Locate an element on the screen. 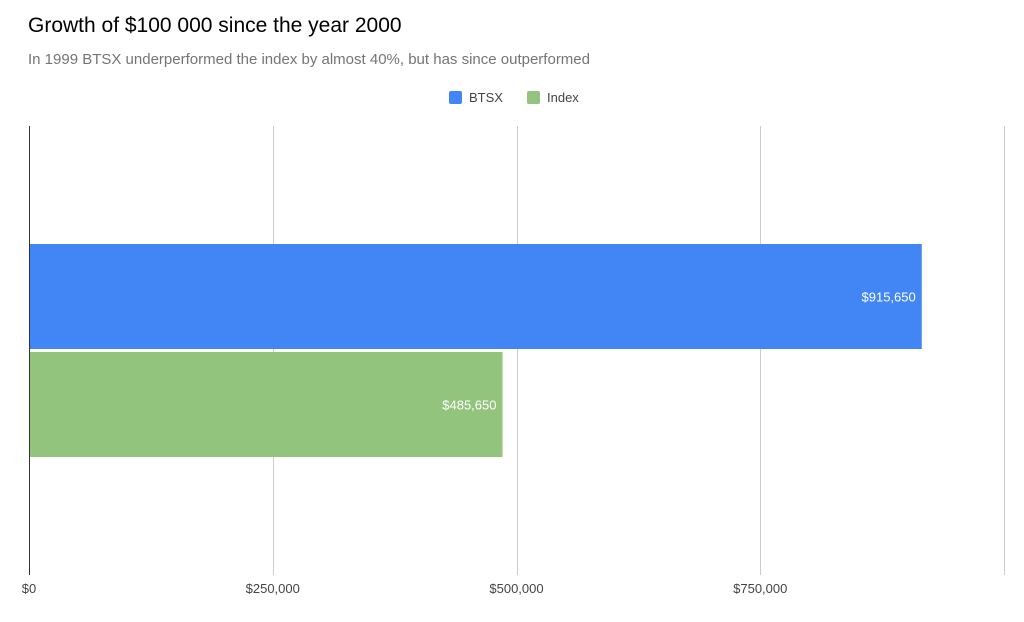 Image resolution: width=1024 pixels, height=622 pixels. x-tick-label: $0 is located at coordinates (29, 588).